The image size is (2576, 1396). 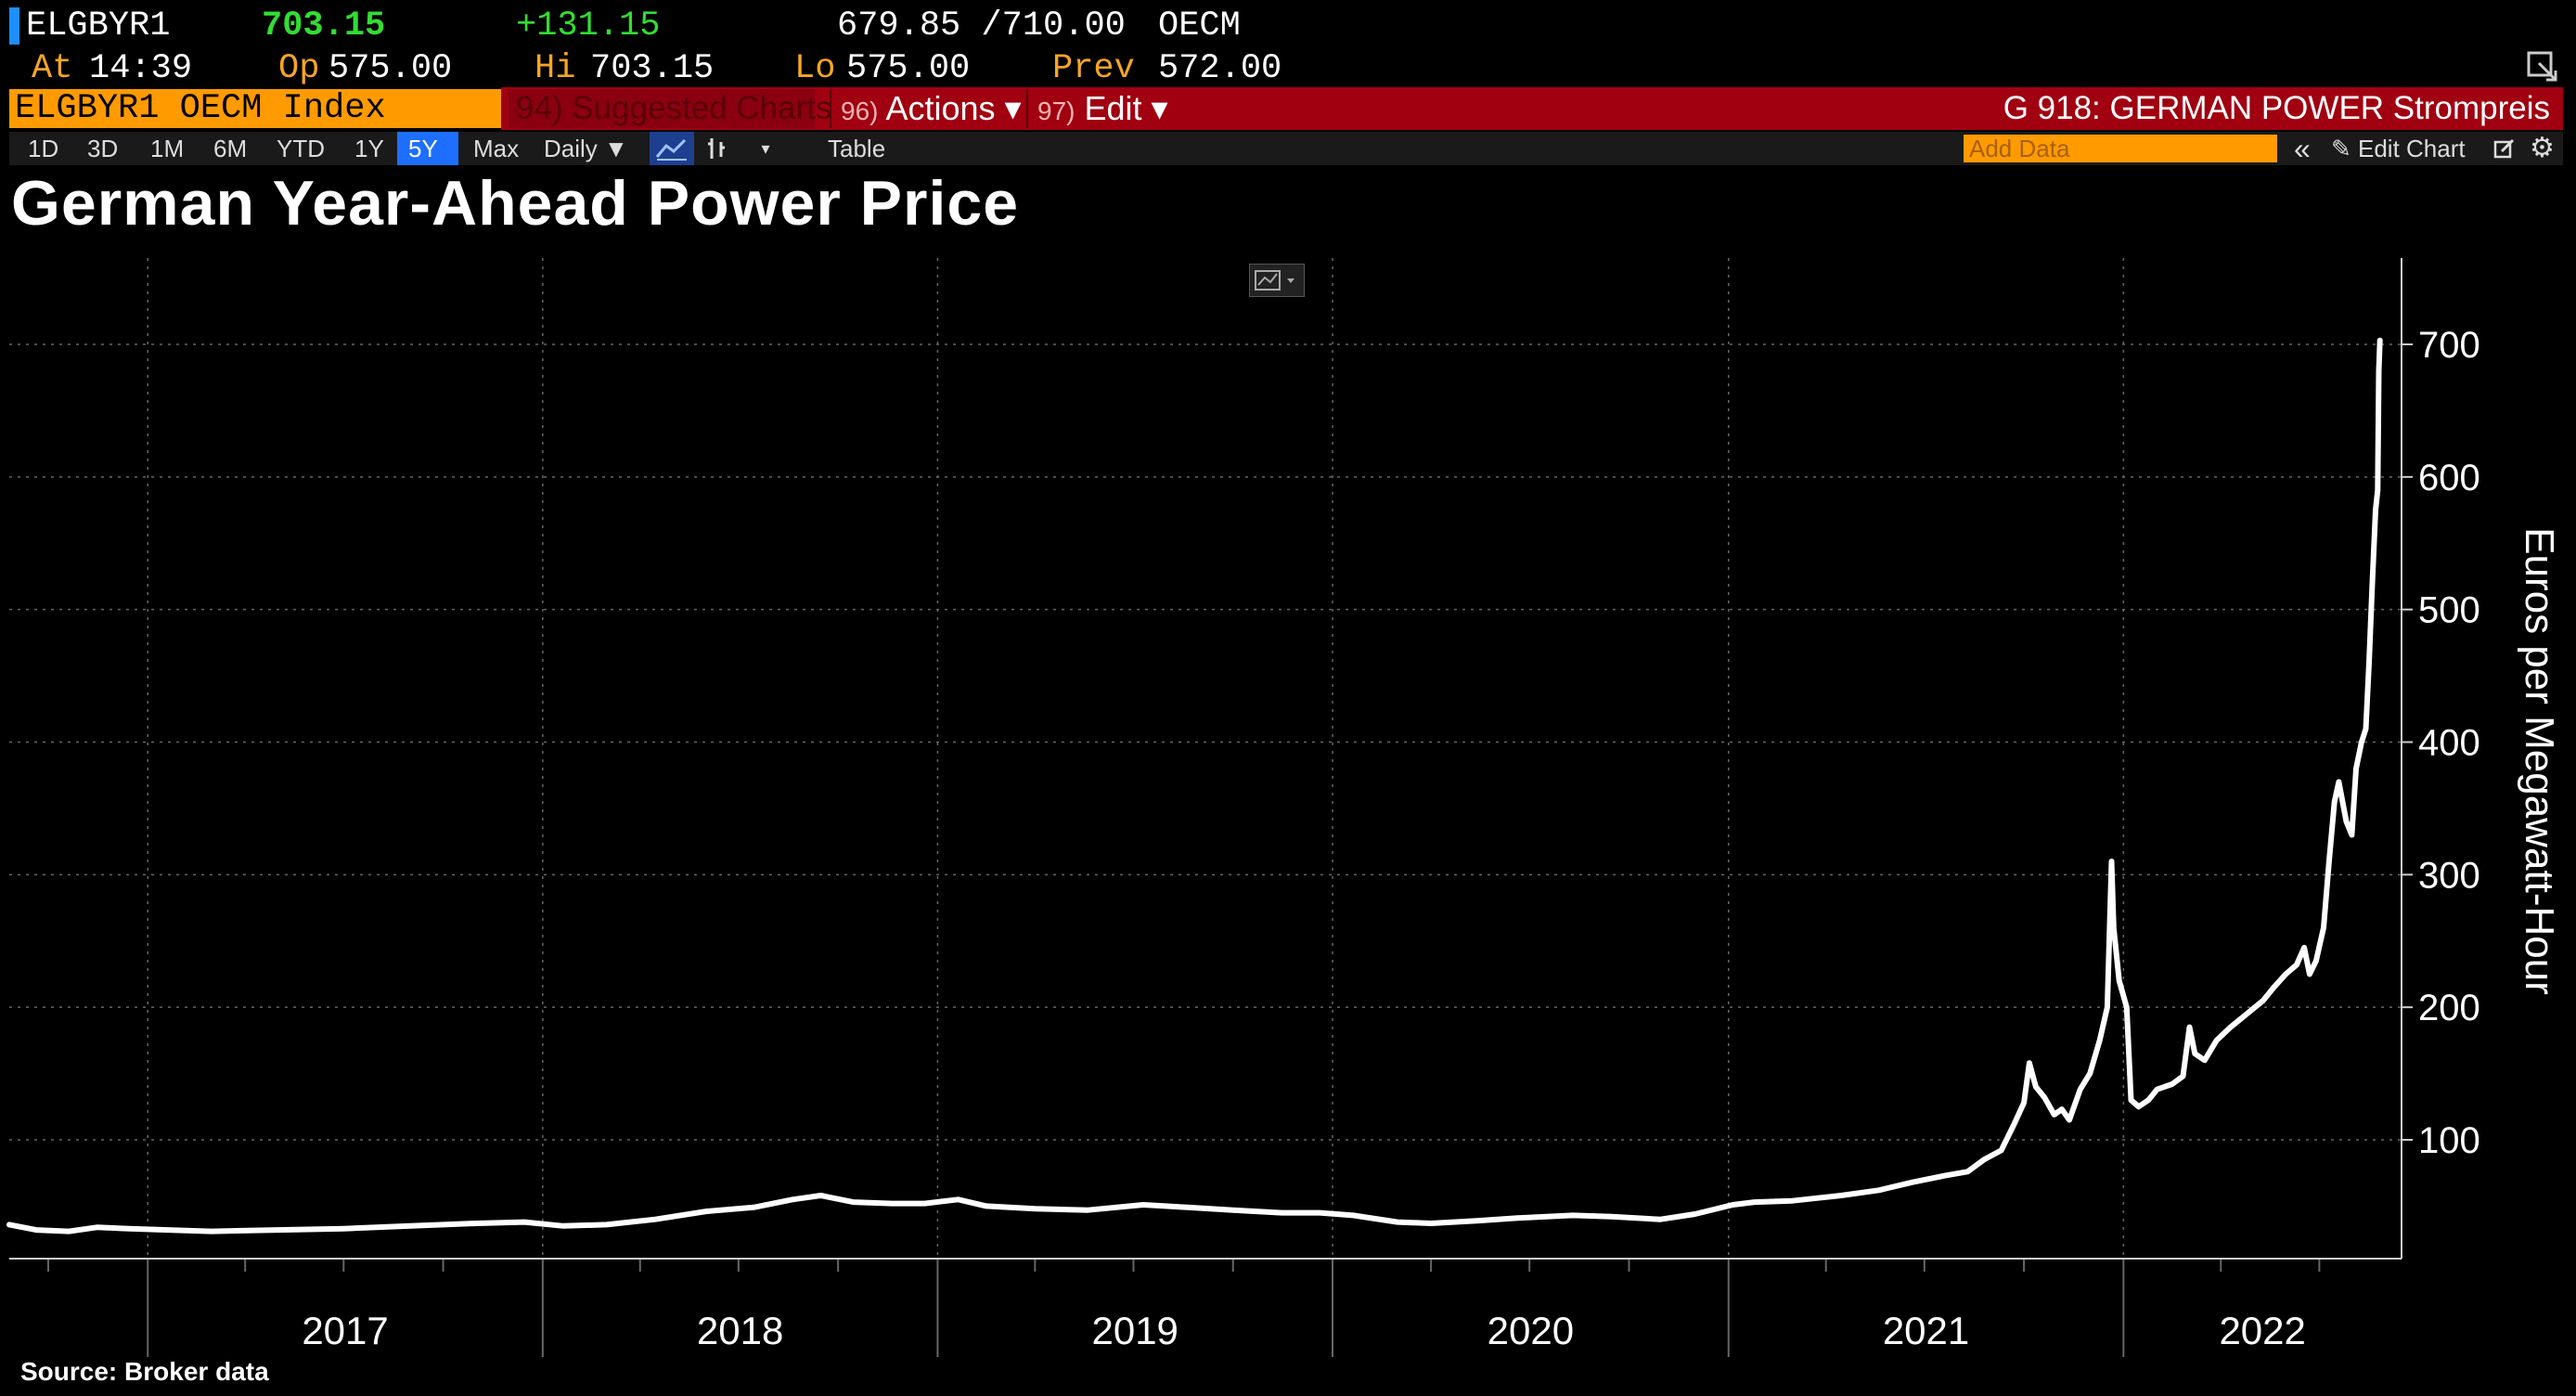 What do you see at coordinates (555, 68) in the screenshot?
I see `high-label: Hi` at bounding box center [555, 68].